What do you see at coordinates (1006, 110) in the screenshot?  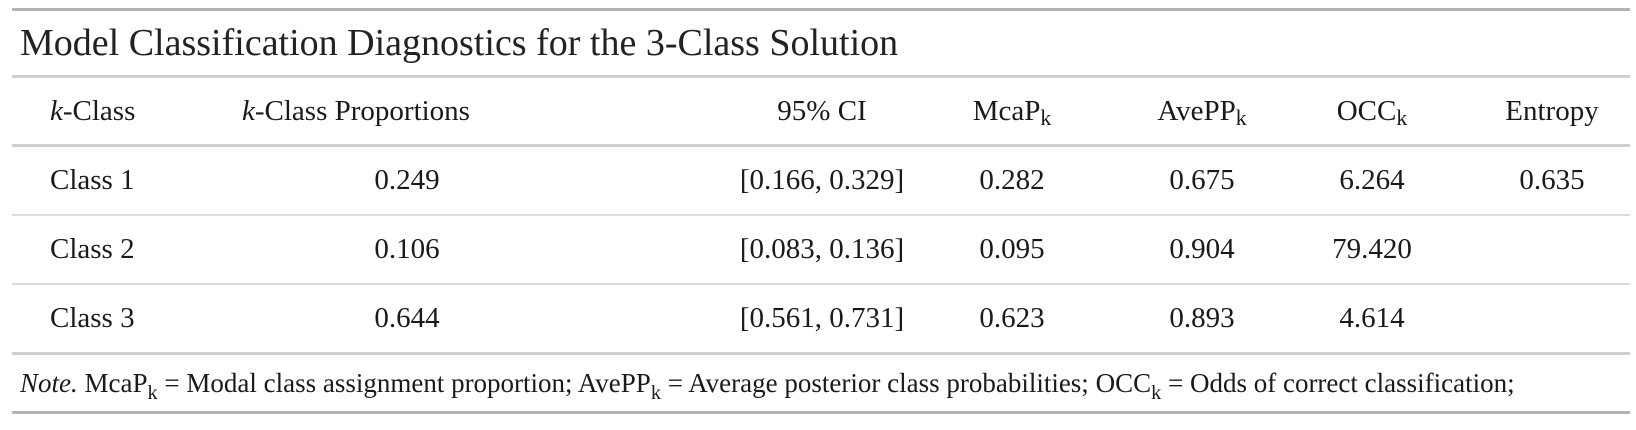 I see `header-mcap-base: McaP` at bounding box center [1006, 110].